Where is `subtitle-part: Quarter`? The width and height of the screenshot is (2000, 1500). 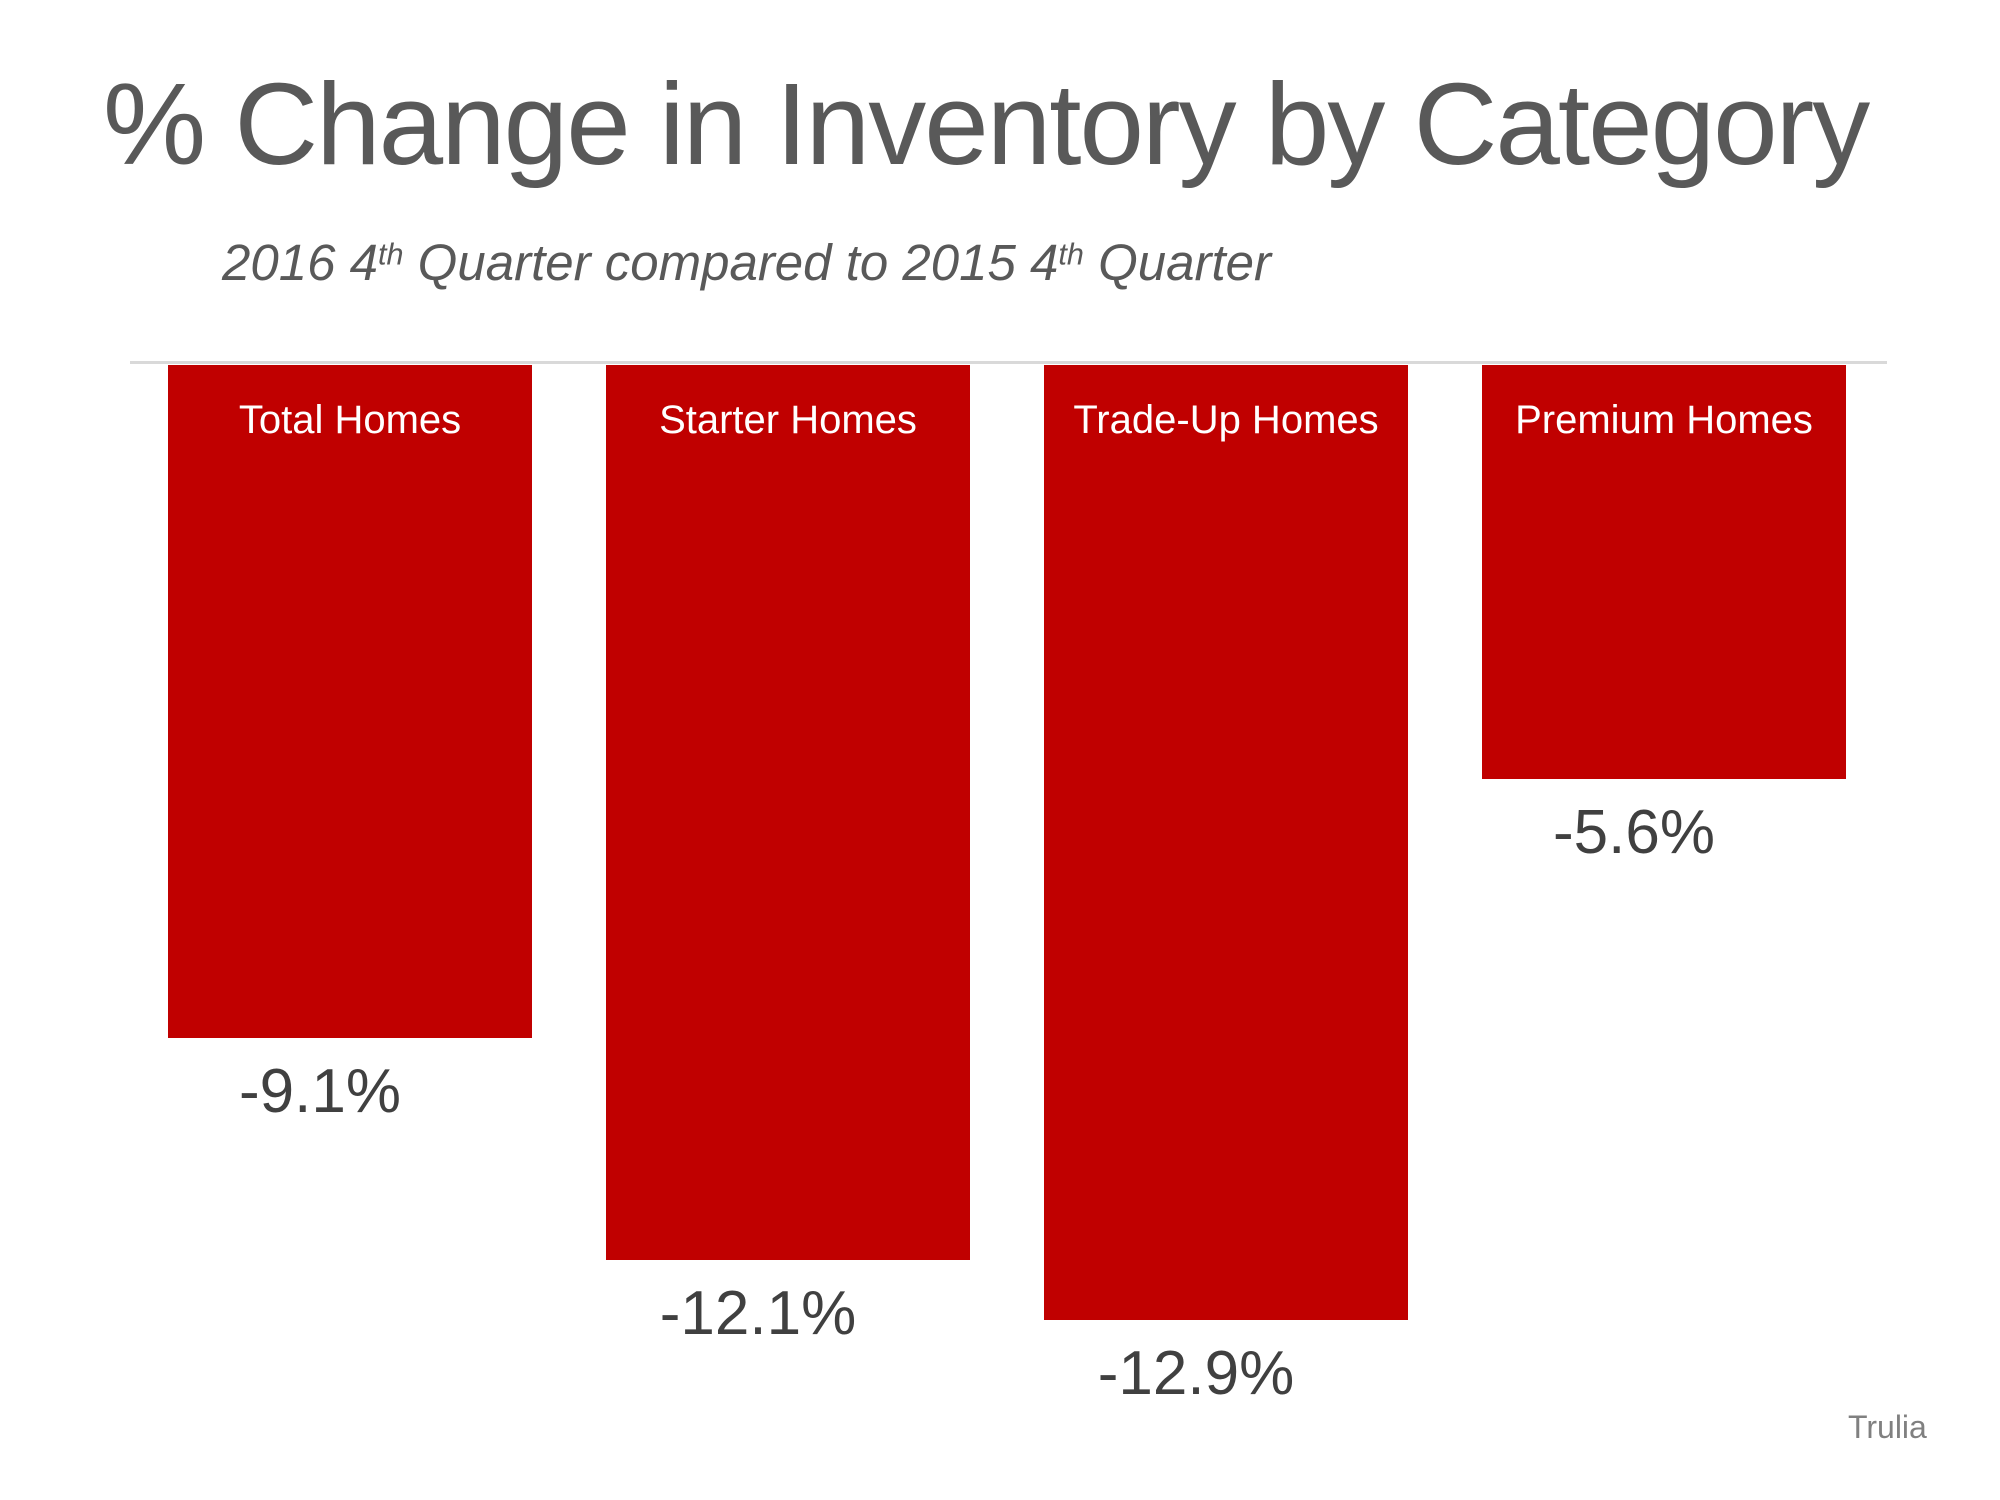
subtitle-part: Quarter is located at coordinates (1177, 262).